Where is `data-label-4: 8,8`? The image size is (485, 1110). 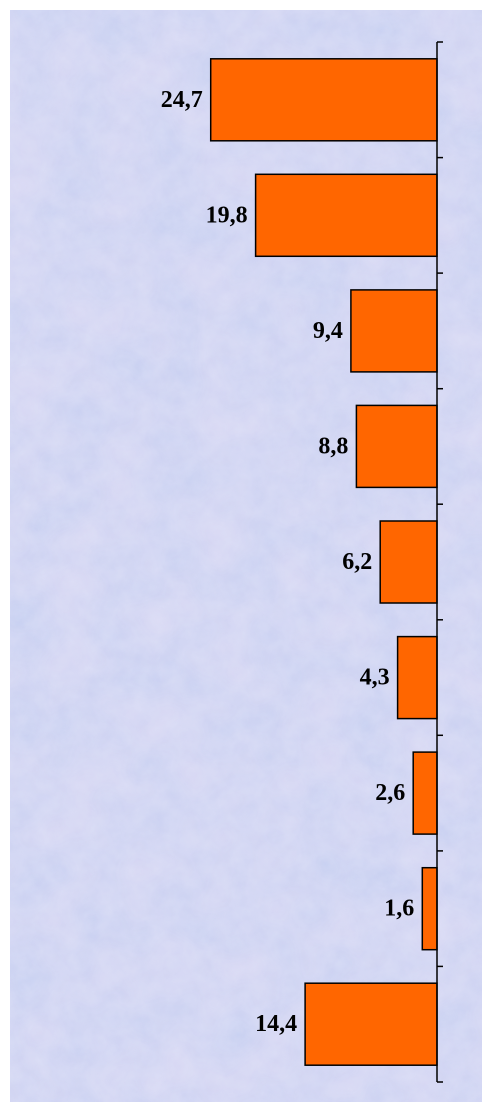
data-label-4: 8,8 is located at coordinates (333, 446).